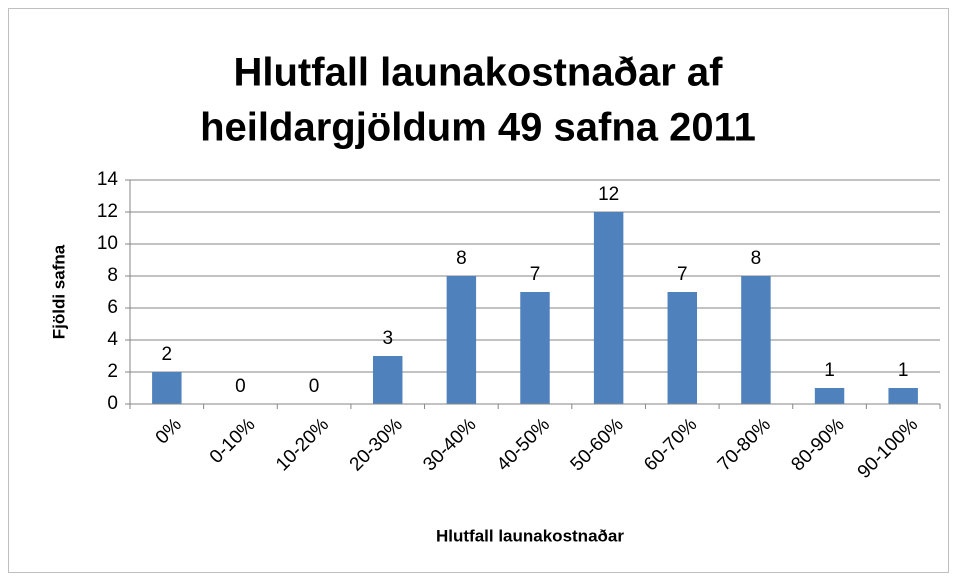  What do you see at coordinates (608, 194) in the screenshot?
I see `data-label: 12` at bounding box center [608, 194].